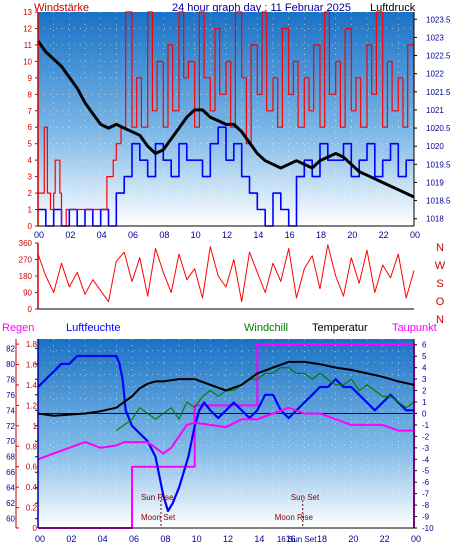 Image resolution: width=462 pixels, height=550 pixels. What do you see at coordinates (426, 425) in the screenshot?
I see `temperature-tick-label: -1` at bounding box center [426, 425].